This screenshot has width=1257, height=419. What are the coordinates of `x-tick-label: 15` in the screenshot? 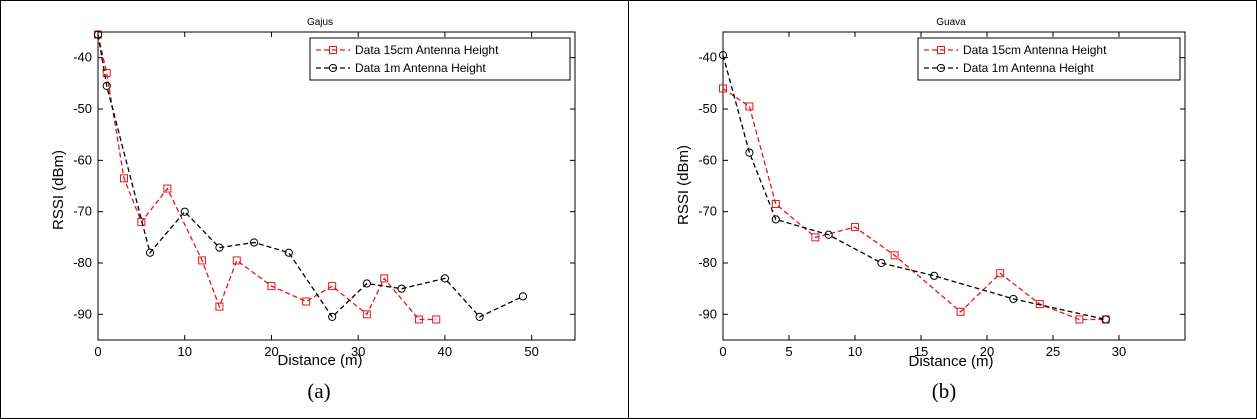 It's located at (921, 351).